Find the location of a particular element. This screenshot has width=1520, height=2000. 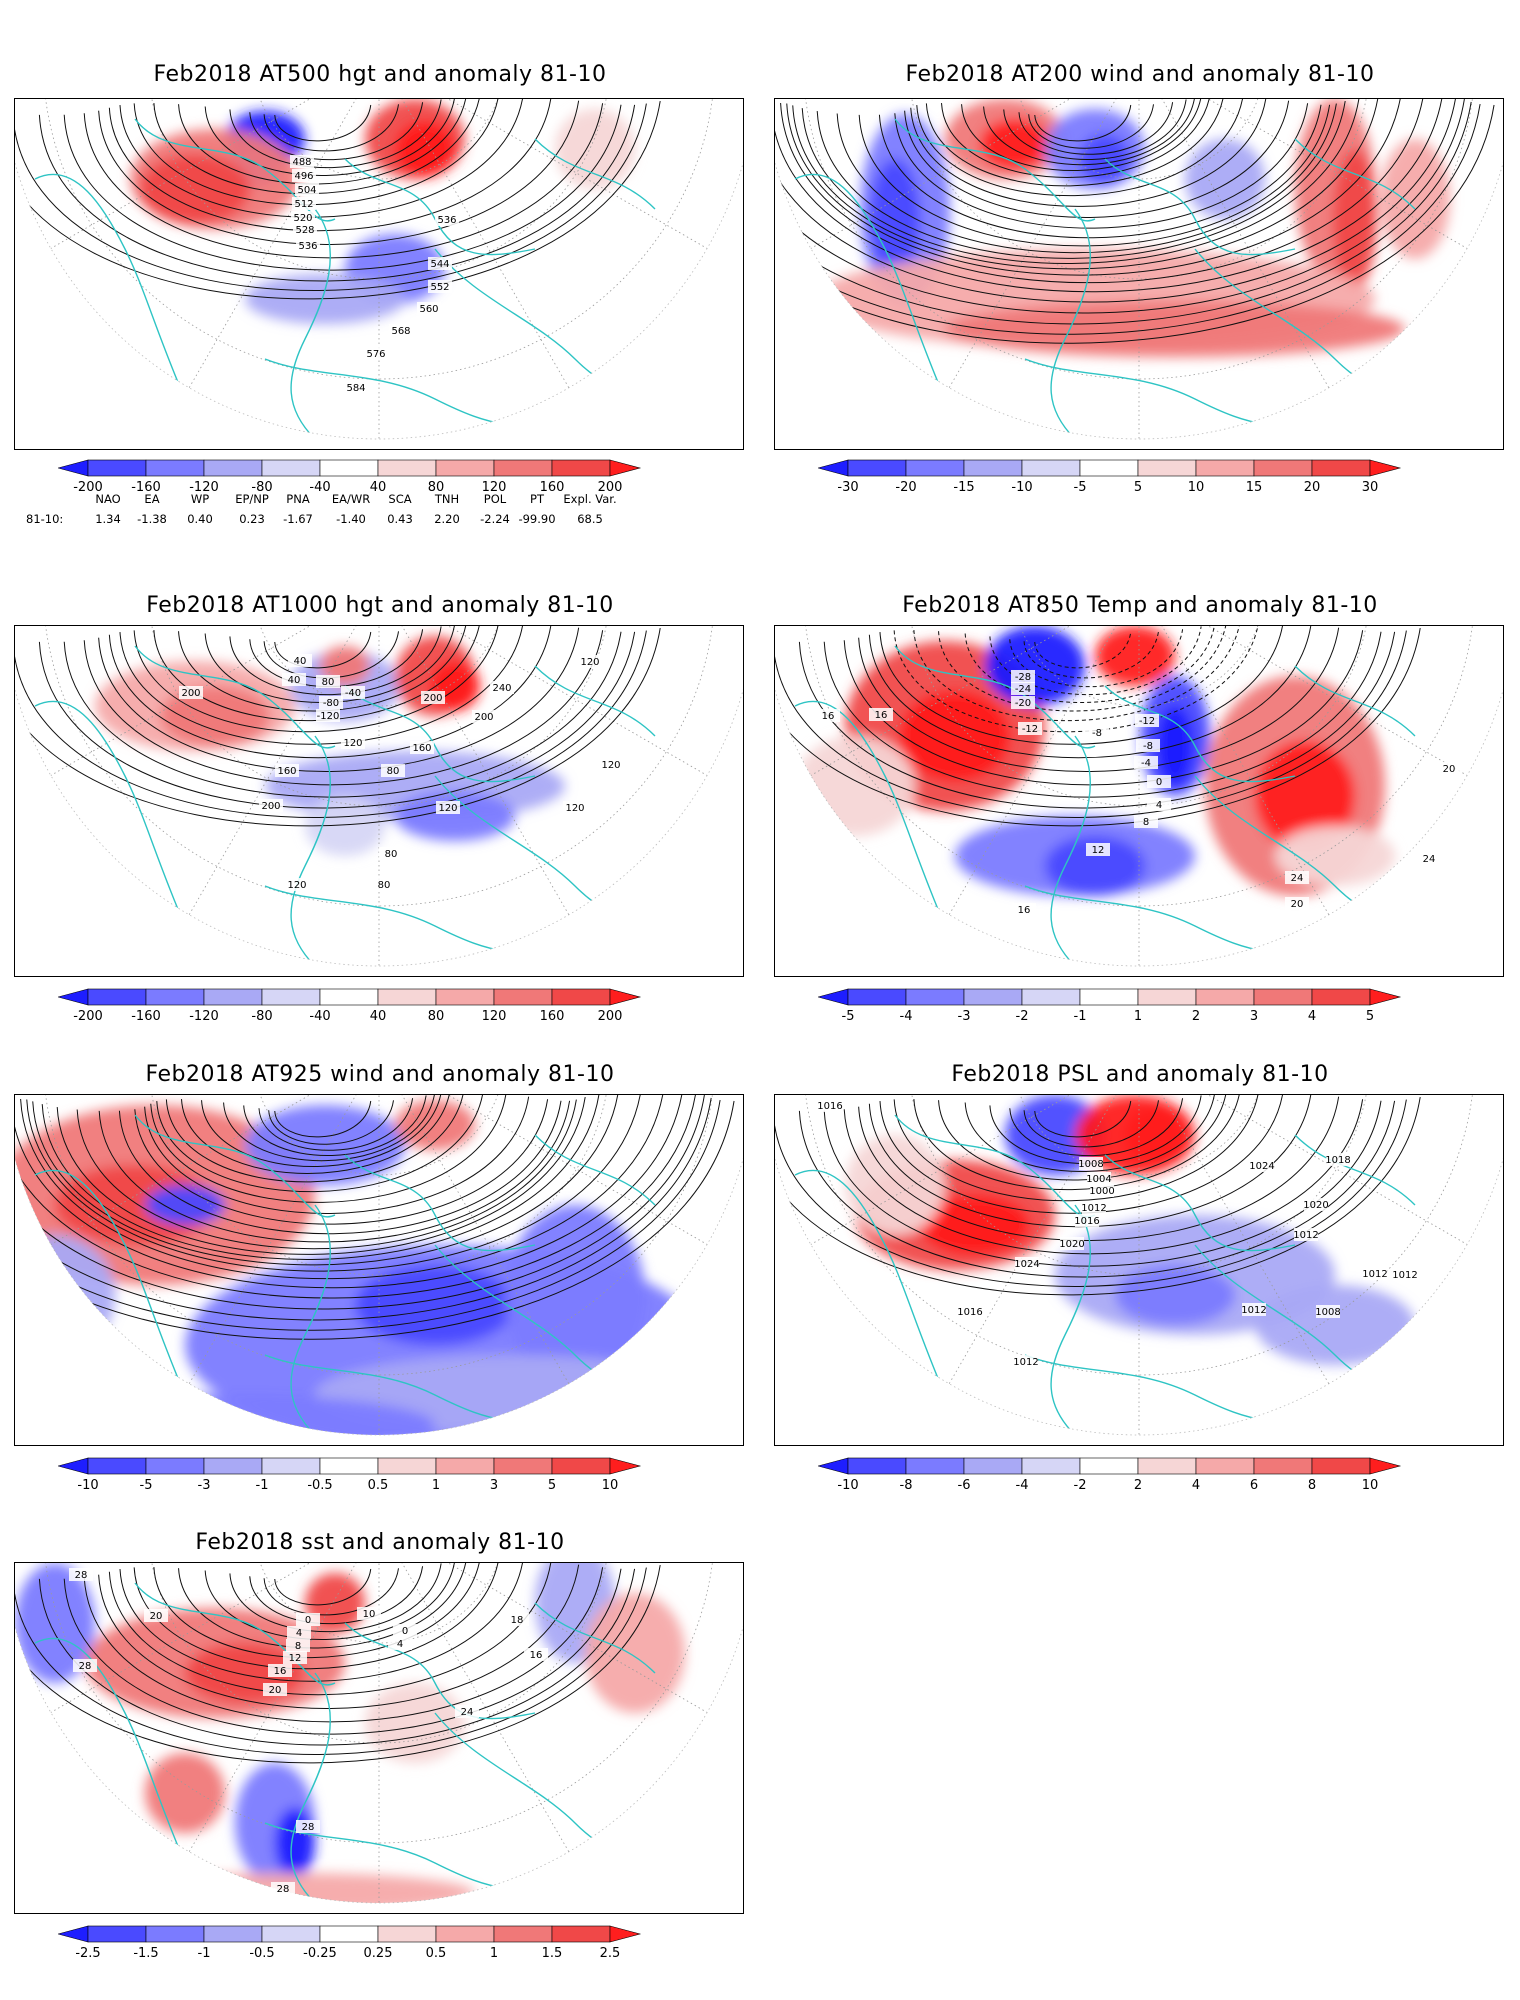

index-value: -1.40 is located at coordinates (351, 519).